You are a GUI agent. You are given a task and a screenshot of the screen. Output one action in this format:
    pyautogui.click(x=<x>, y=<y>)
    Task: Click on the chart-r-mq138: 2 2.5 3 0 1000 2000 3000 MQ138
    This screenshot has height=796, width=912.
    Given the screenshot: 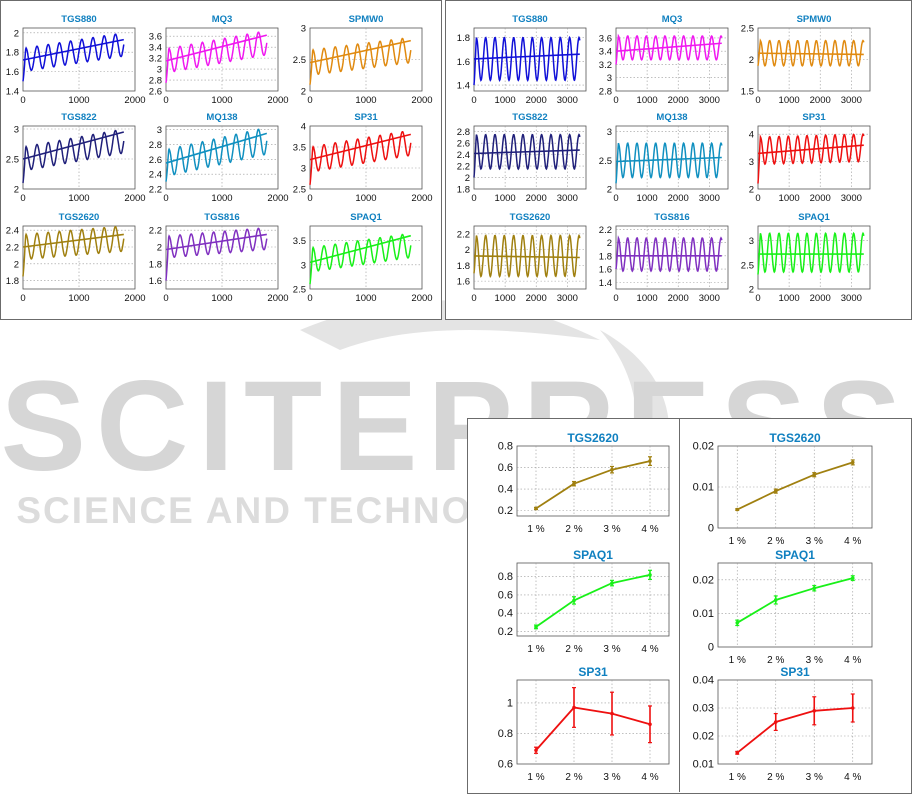 What is the action you would take?
    pyautogui.click(x=664, y=158)
    